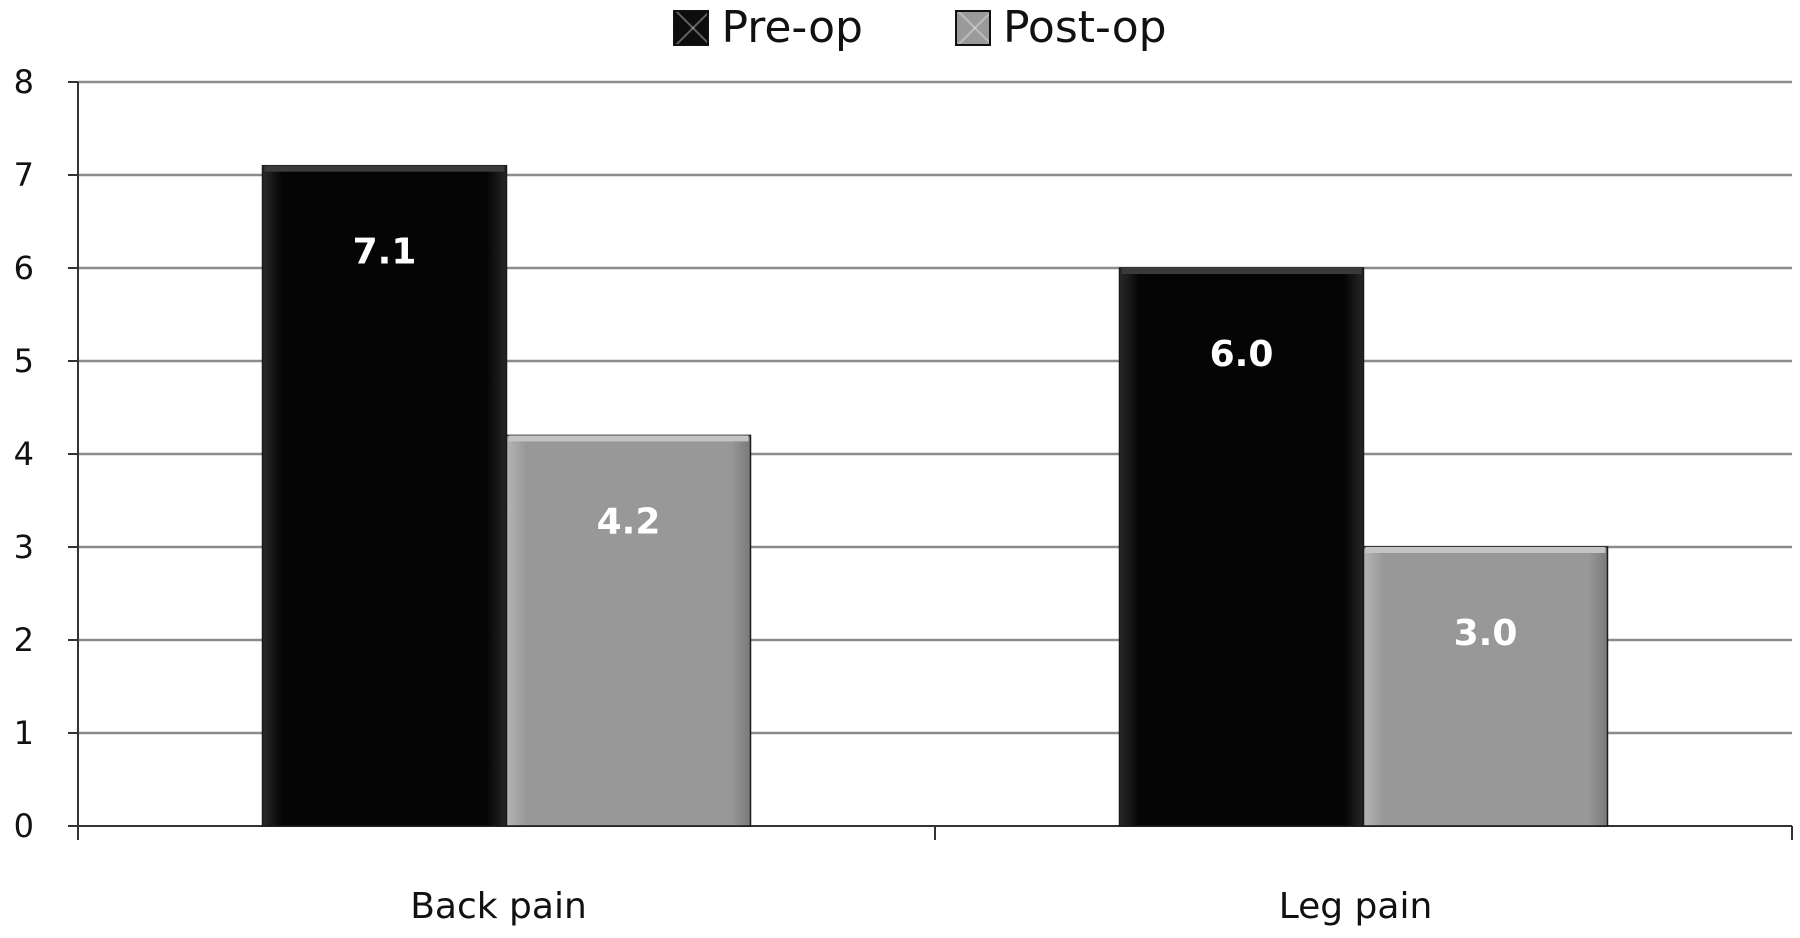  I want to click on y-tick-label: 0, so click(24, 826).